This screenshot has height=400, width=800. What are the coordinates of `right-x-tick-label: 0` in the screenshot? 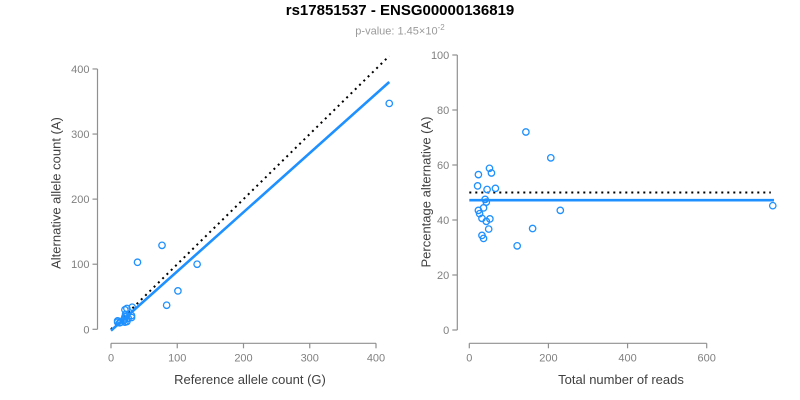 It's located at (469, 358).